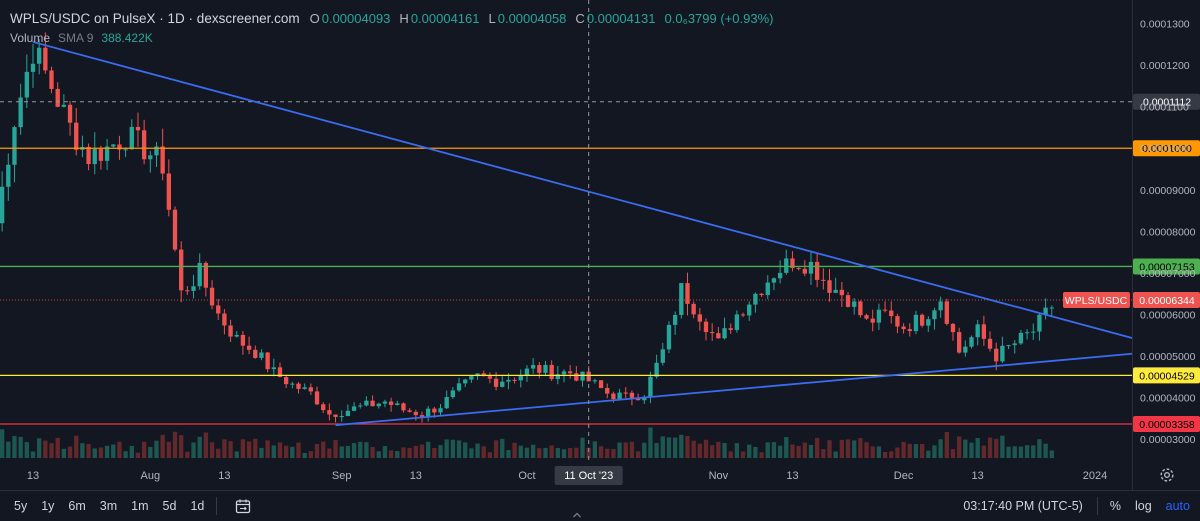  What do you see at coordinates (1023, 506) in the screenshot?
I see `clock: 03:17:40 PM (UTC-5)` at bounding box center [1023, 506].